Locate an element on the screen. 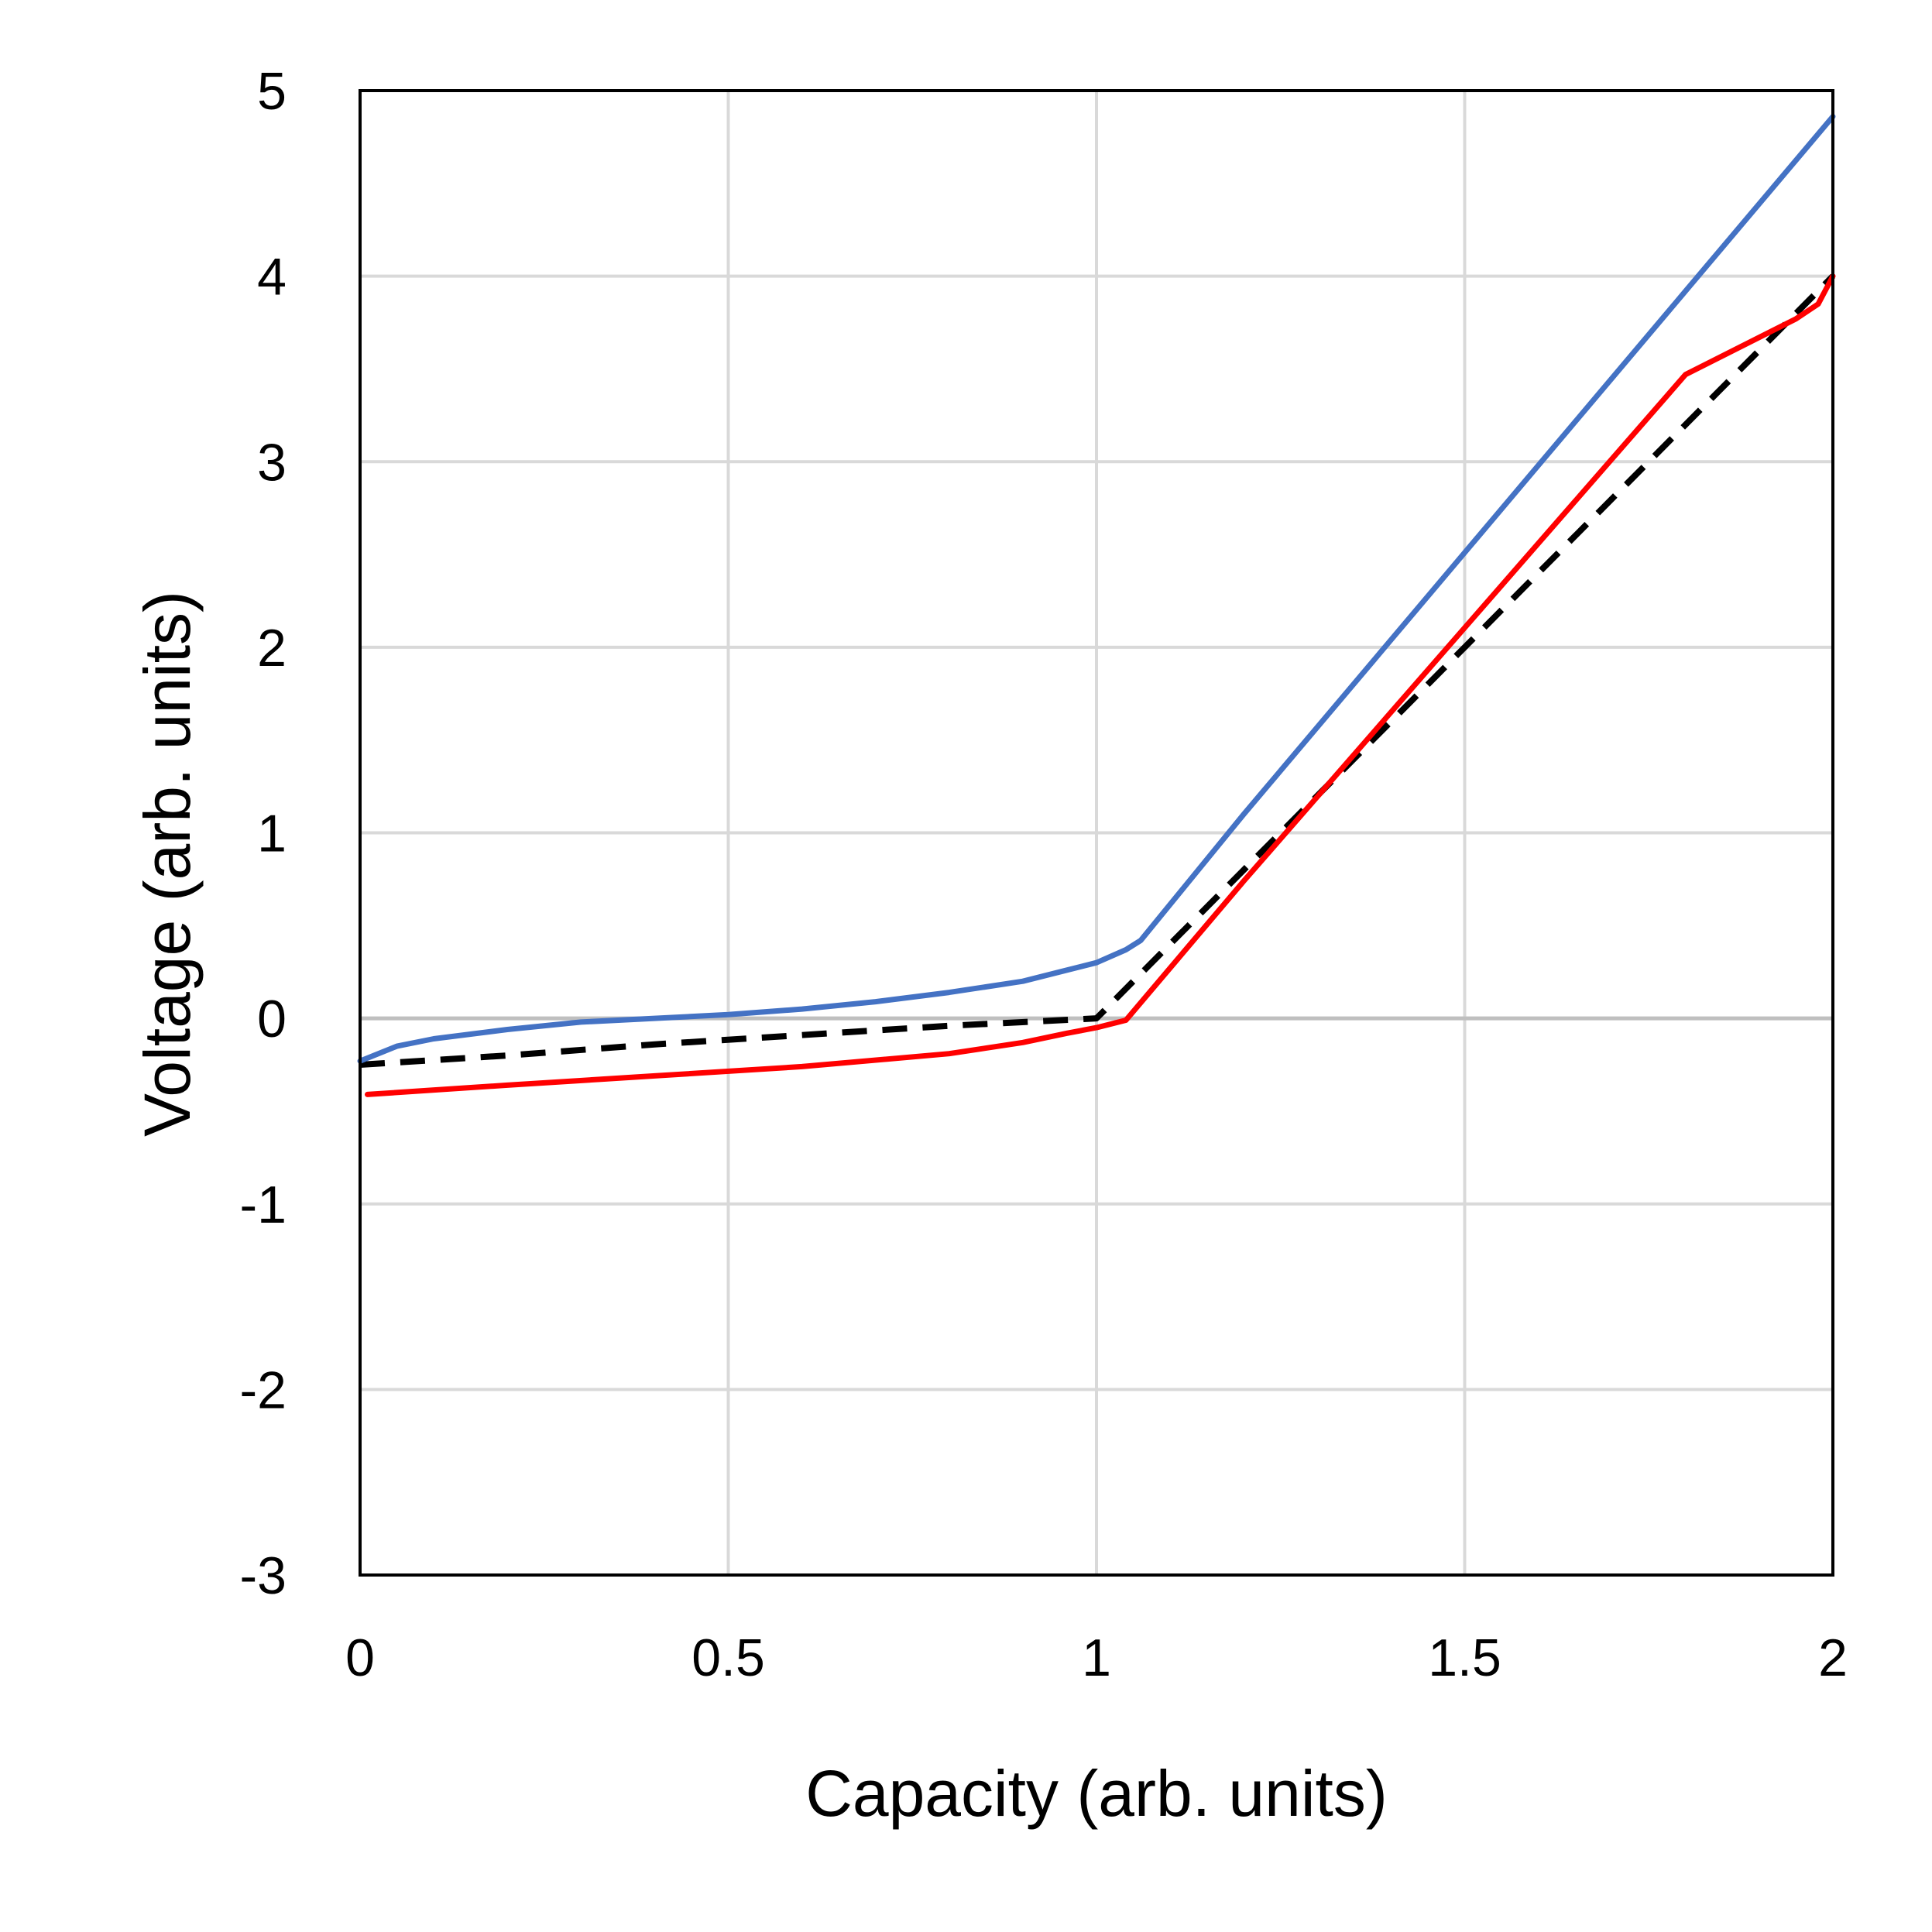 This screenshot has height=1932, width=1932. y-tick-labels: -3 -2 -1 0 1 2 3 4 5 is located at coordinates (263, 833).